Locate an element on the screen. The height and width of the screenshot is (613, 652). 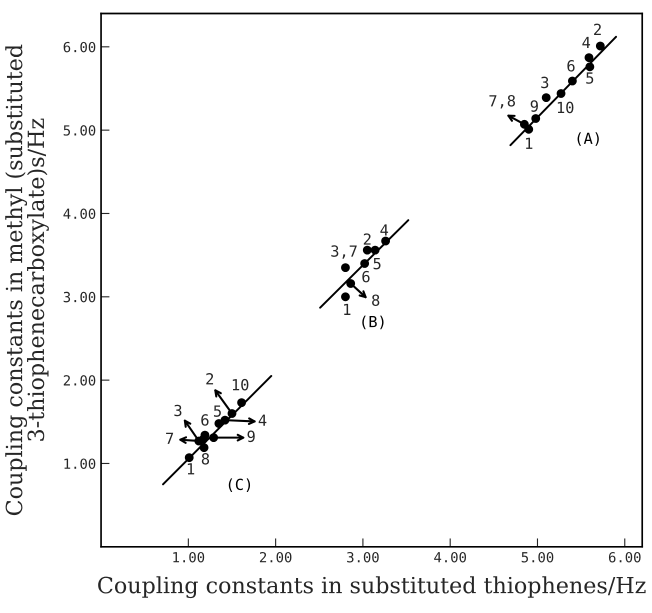
x-tick-label: 6.00 is located at coordinates (624, 557).